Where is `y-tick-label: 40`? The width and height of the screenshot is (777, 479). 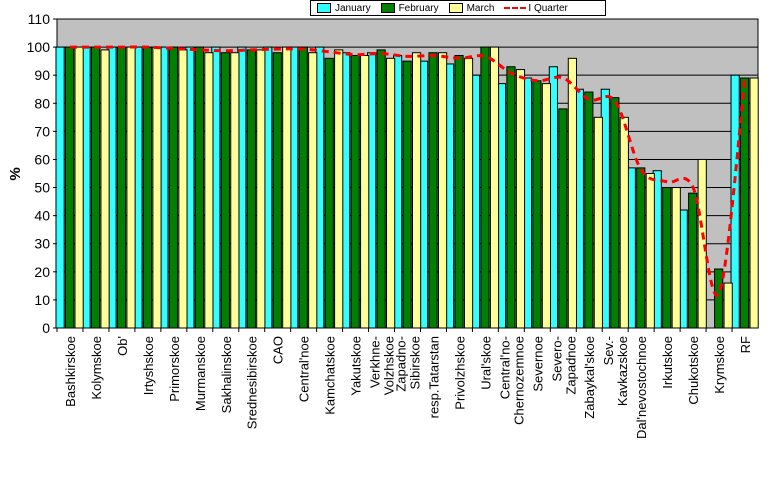
y-tick-label: 40 is located at coordinates (42, 216).